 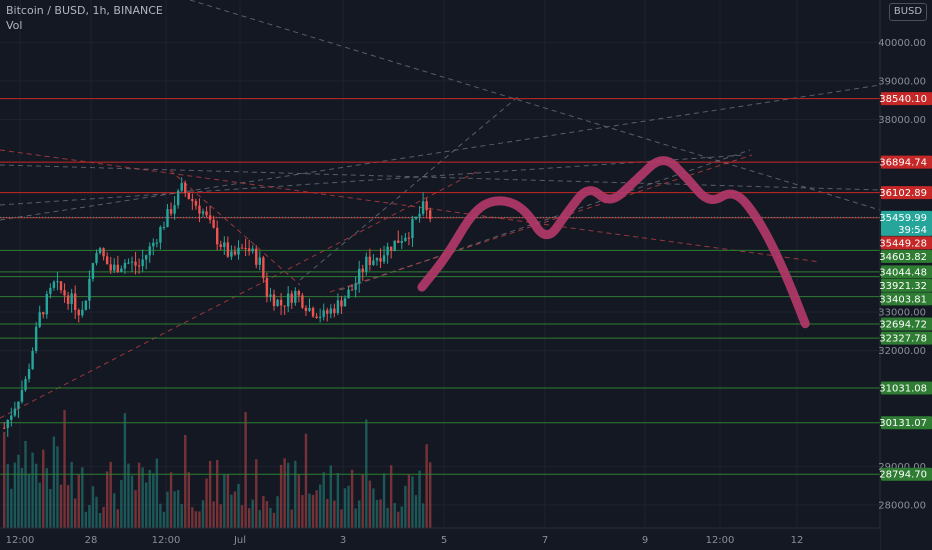 I want to click on countdown-tag: 39:54, so click(x=912, y=230).